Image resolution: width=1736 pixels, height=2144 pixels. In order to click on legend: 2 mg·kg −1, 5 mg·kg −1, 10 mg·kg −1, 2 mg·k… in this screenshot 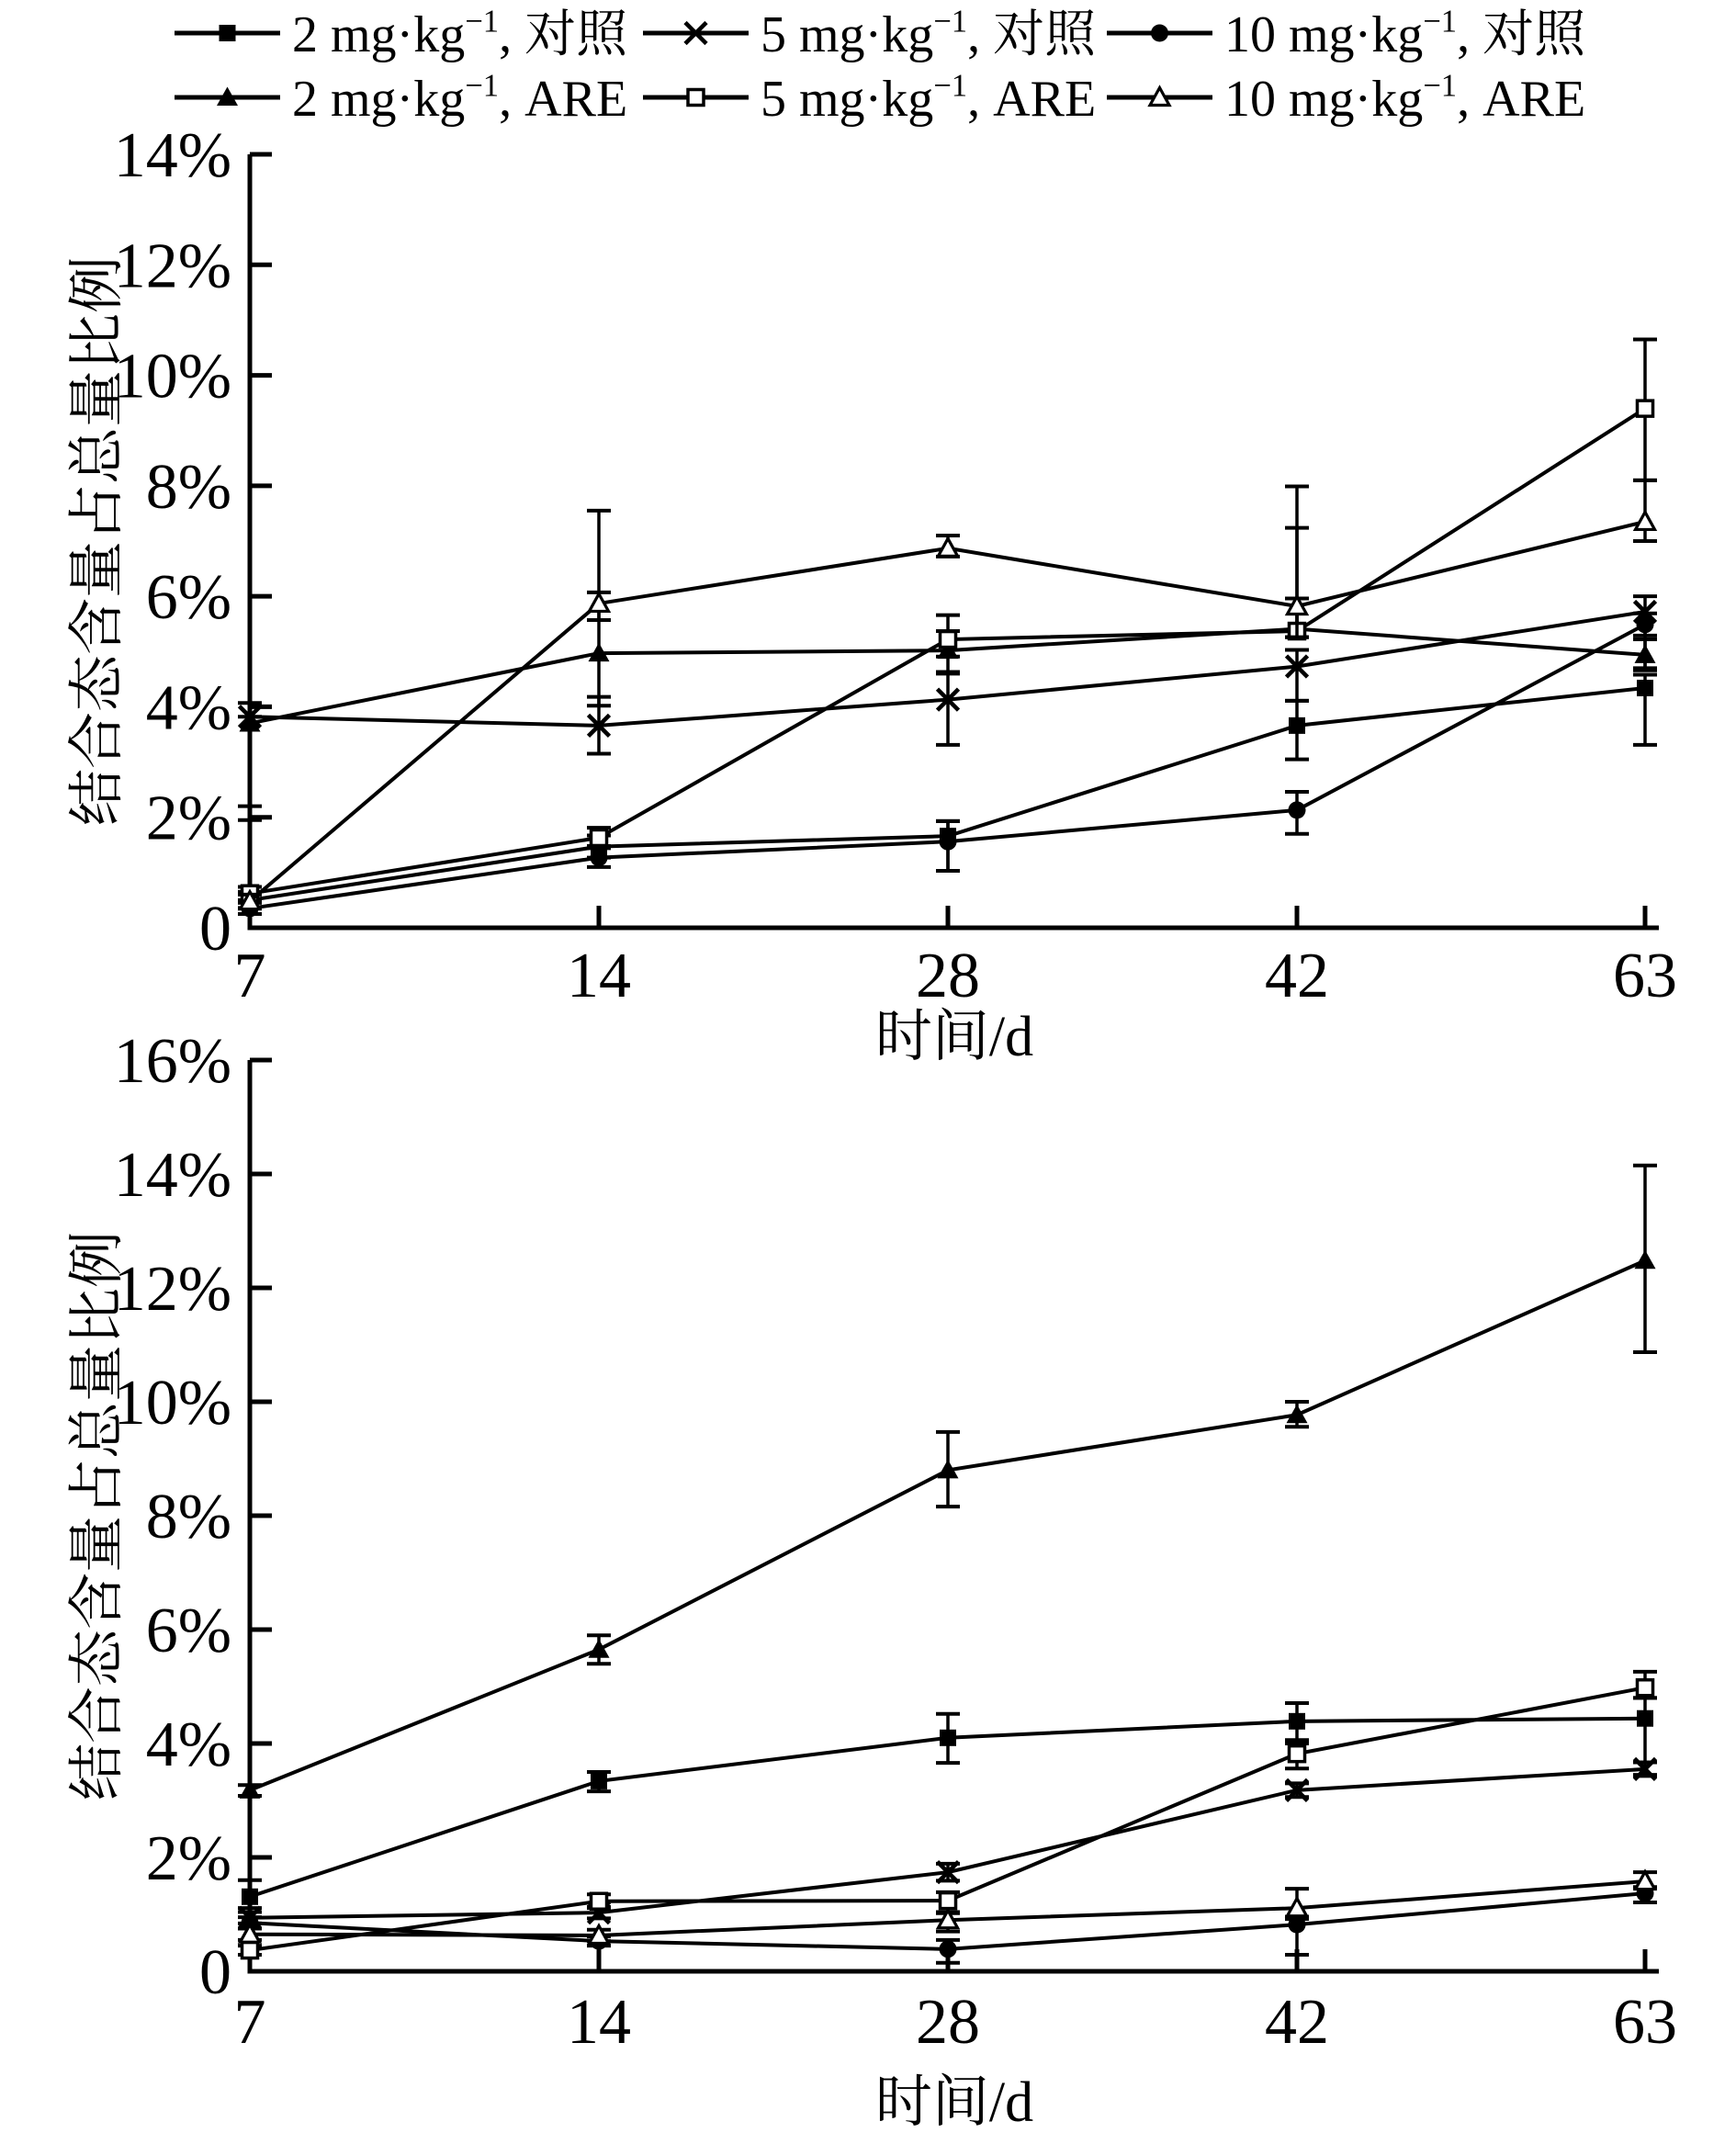, I will do `click(880, 66)`.